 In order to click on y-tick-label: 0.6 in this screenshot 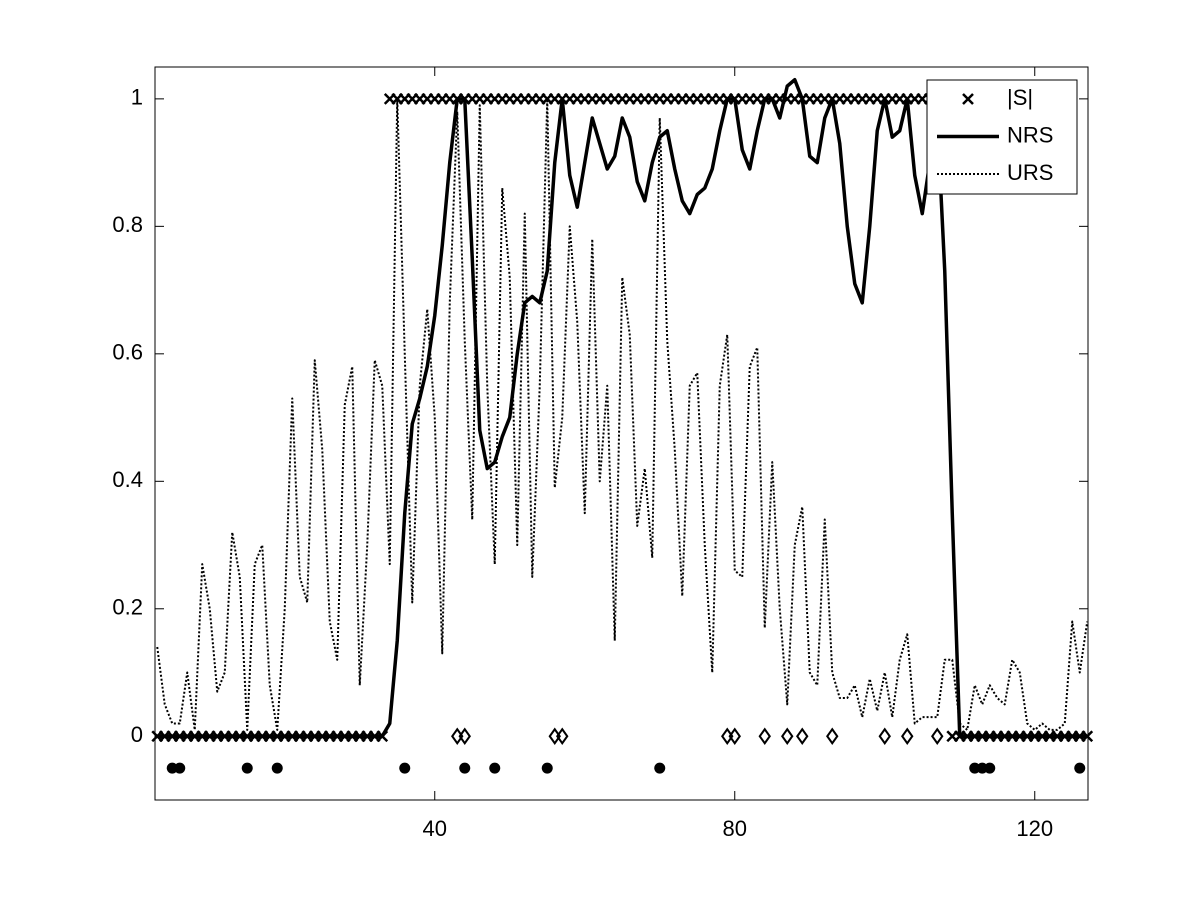, I will do `click(127, 352)`.